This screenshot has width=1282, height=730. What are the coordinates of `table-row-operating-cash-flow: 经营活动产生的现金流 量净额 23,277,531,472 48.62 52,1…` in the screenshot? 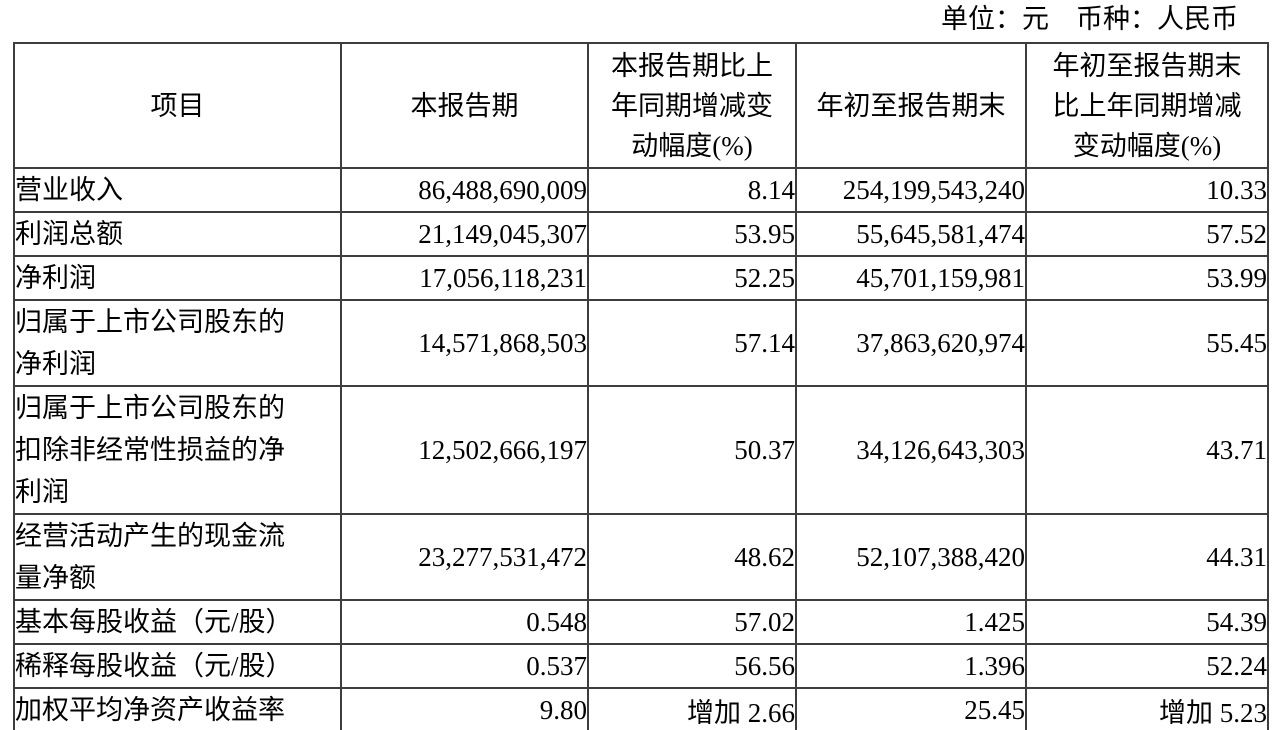 It's located at (641, 557).